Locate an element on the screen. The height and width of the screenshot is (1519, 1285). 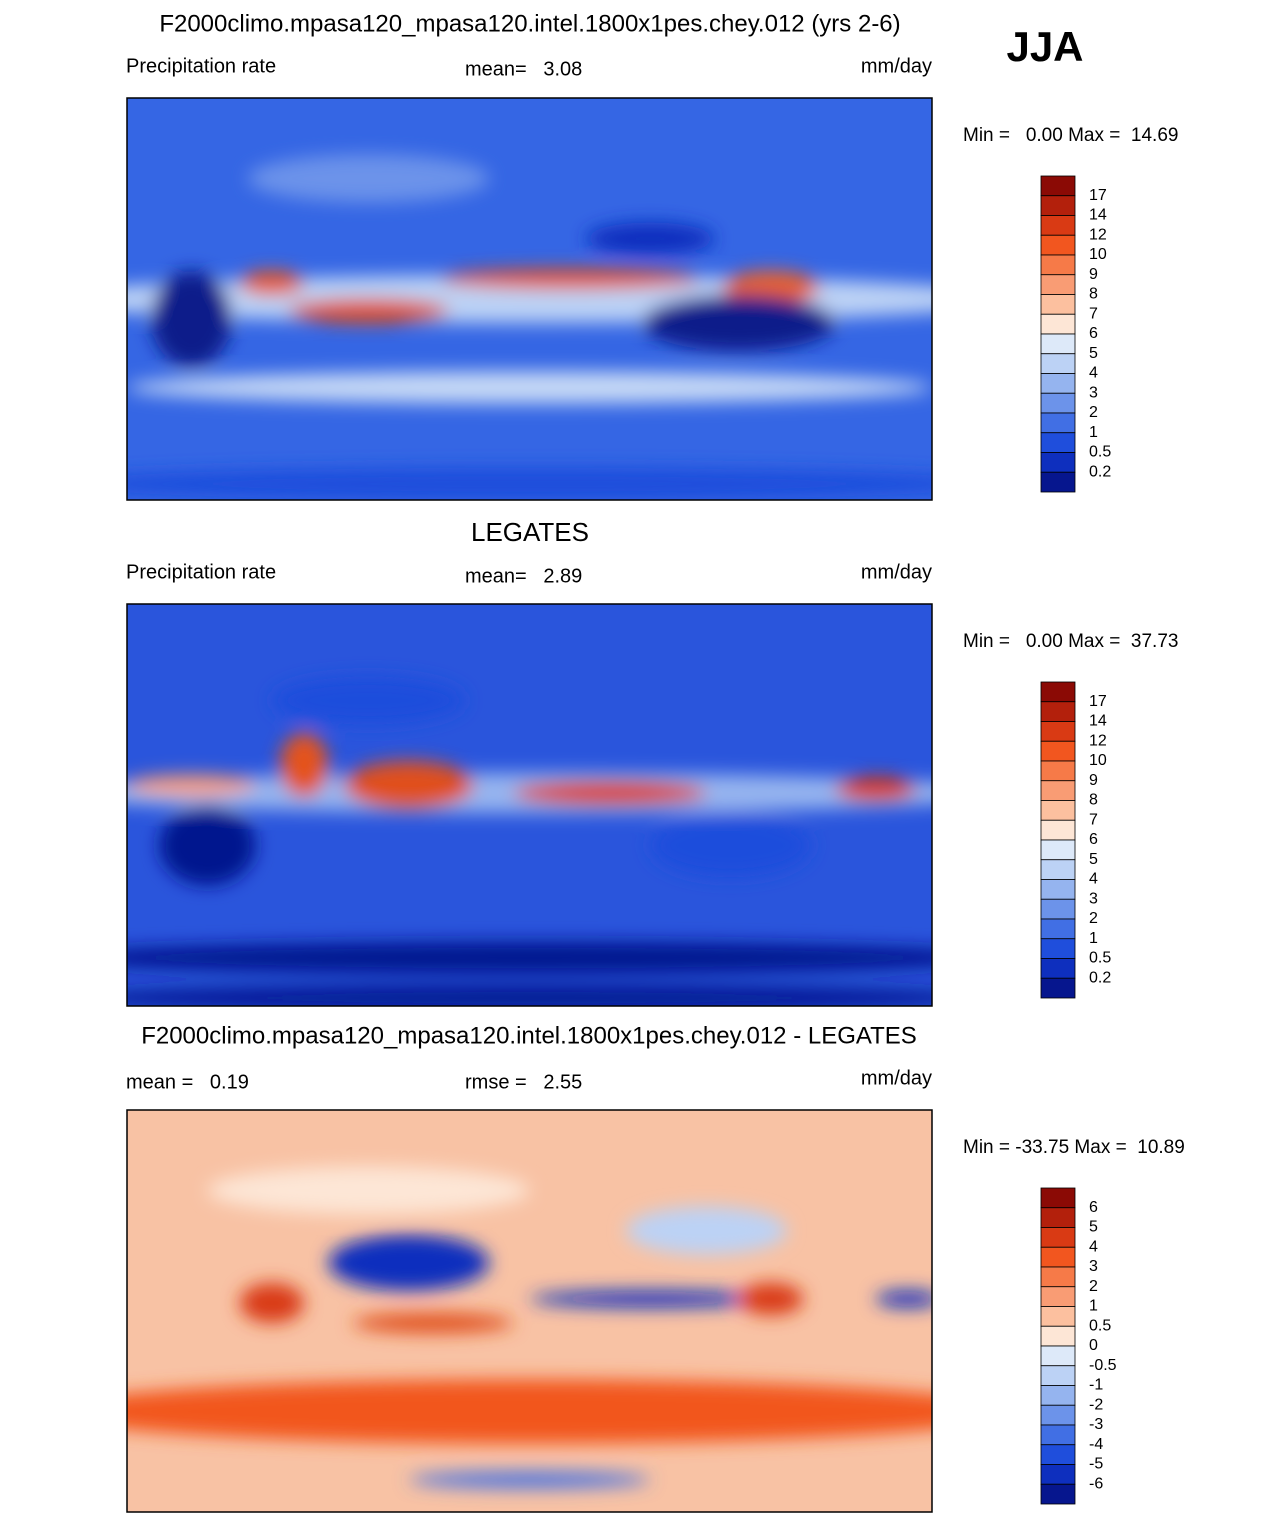
center-string: mean= 3.08 is located at coordinates (523, 69).